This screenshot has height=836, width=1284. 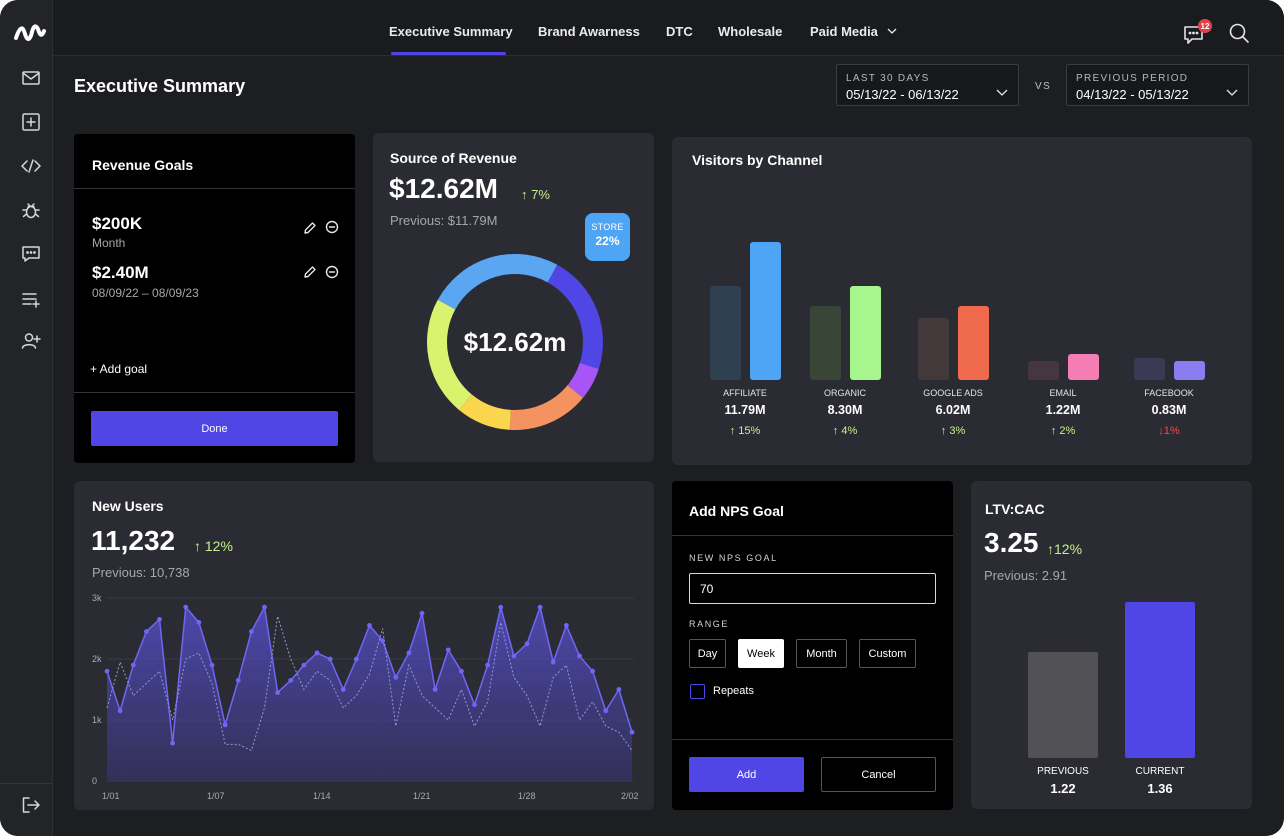 What do you see at coordinates (746, 774) in the screenshot?
I see `add-button: Add` at bounding box center [746, 774].